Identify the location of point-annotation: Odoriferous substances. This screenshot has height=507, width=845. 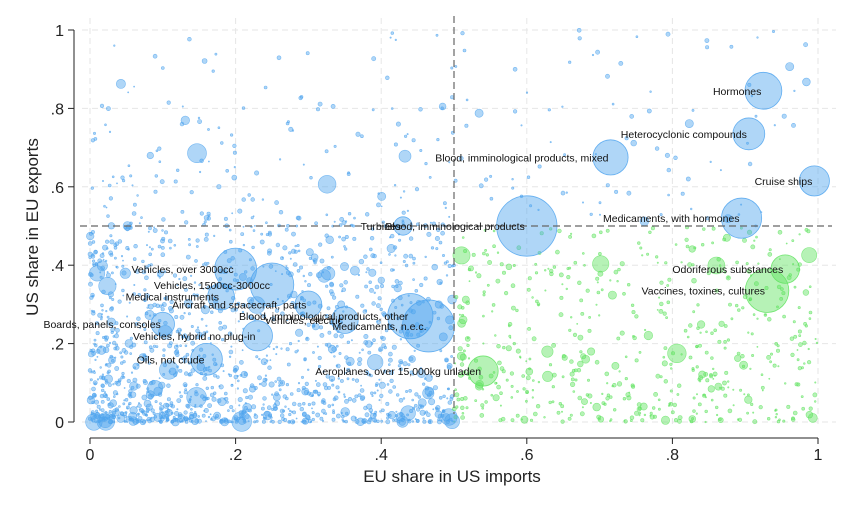
(727, 270).